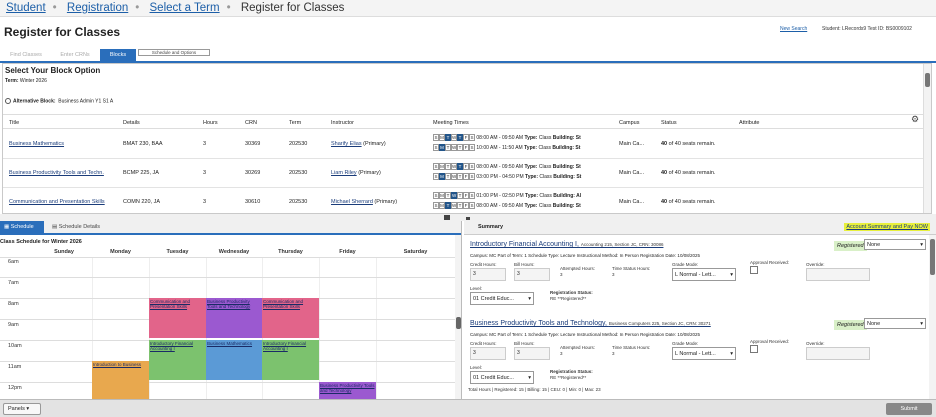  I want to click on tab-schedule-details: ▤ Schedule Details, so click(76, 227).